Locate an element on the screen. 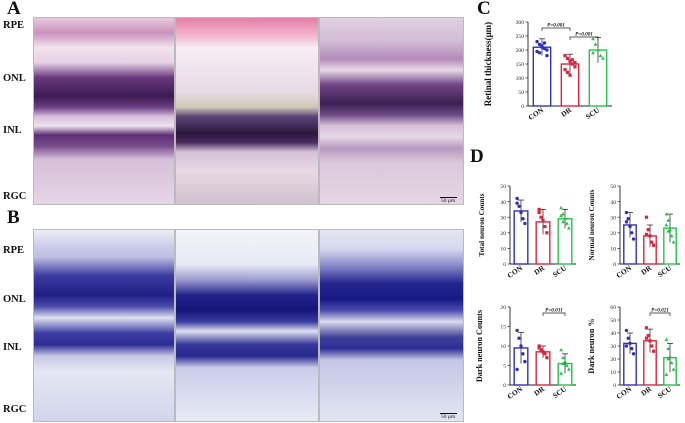  y-tick-label-d2: 20 is located at coordinates (613, 234).